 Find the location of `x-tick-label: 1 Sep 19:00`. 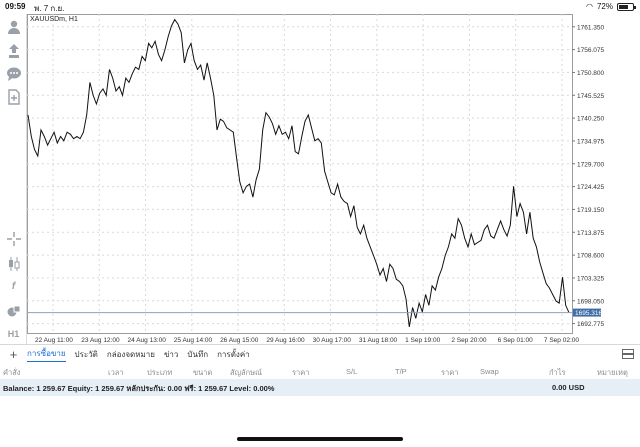

x-tick-label: 1 Sep 19:00 is located at coordinates (422, 340).